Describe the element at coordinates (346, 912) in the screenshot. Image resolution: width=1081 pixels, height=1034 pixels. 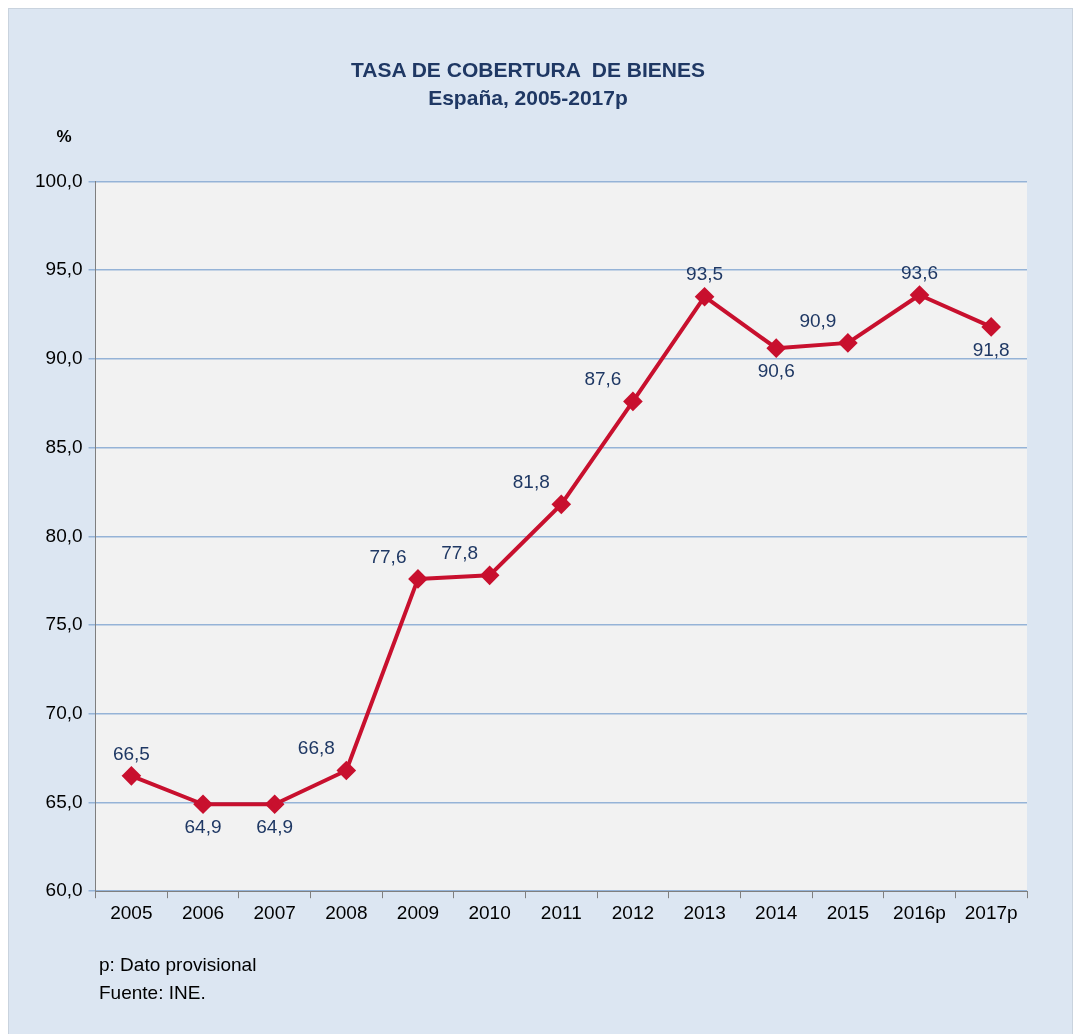
I see `x-tick-label: 2008` at that location.